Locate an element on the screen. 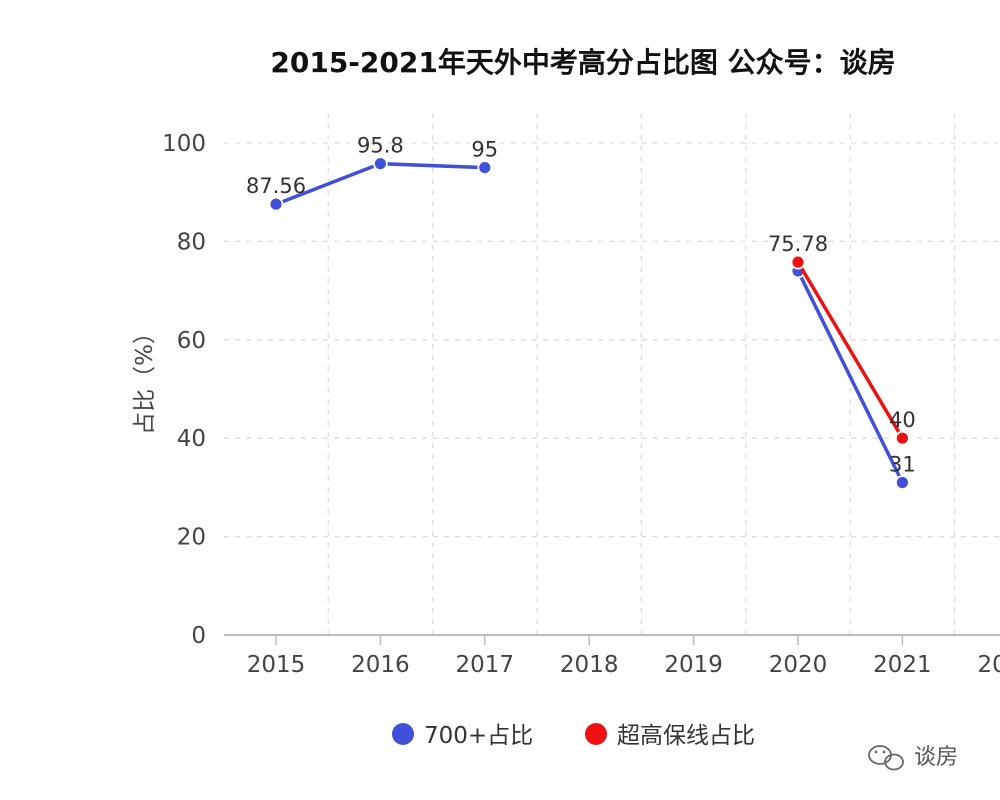 Image resolution: width=1000 pixels, height=800 pixels. wechat-icon is located at coordinates (886, 758).